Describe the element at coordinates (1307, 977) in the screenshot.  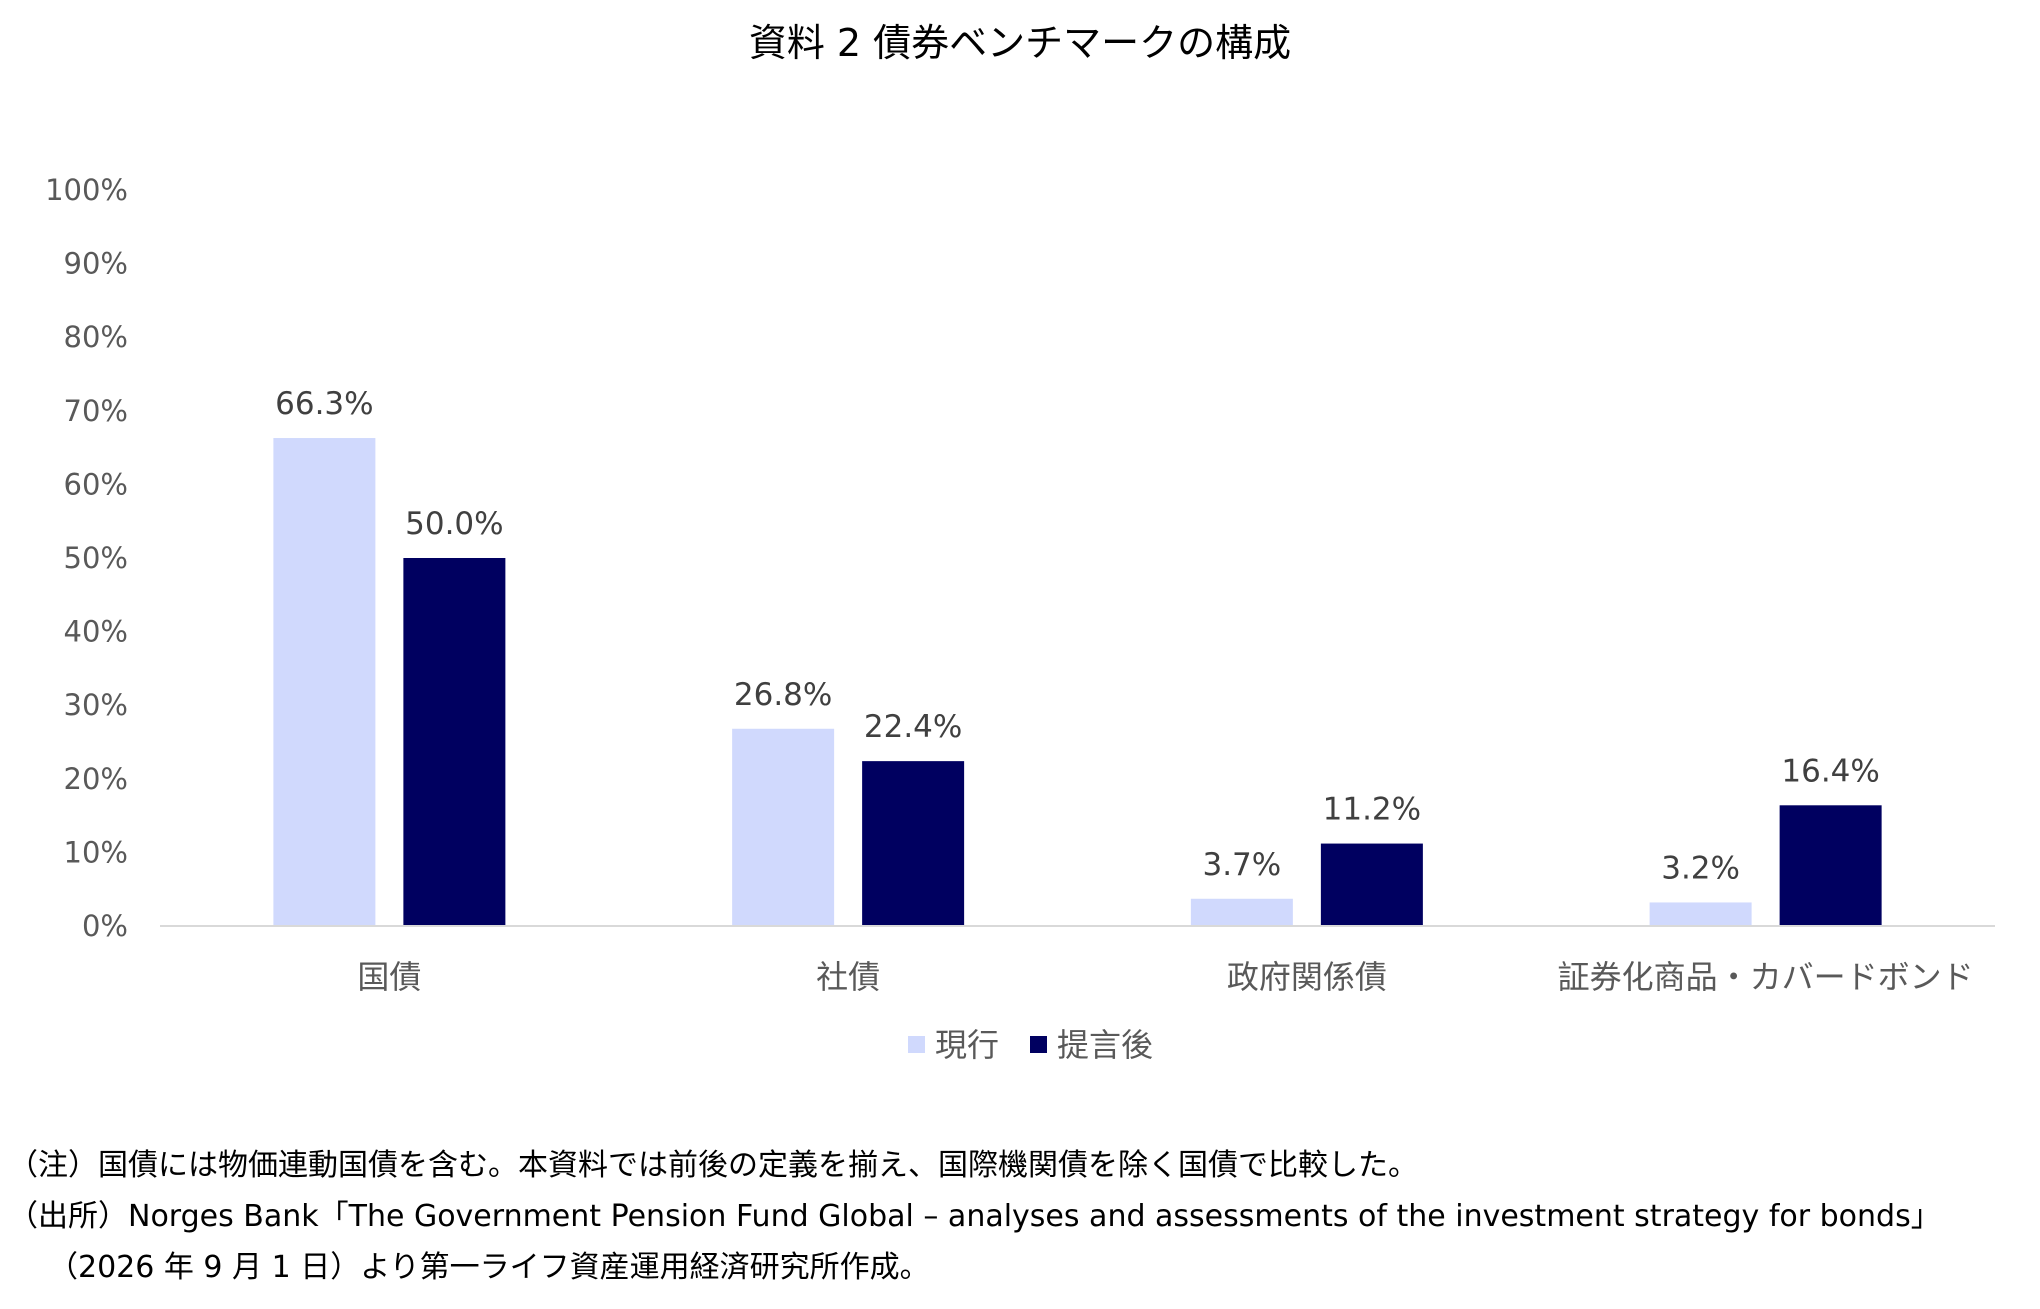
I see `category-label: 政府関係債` at that location.